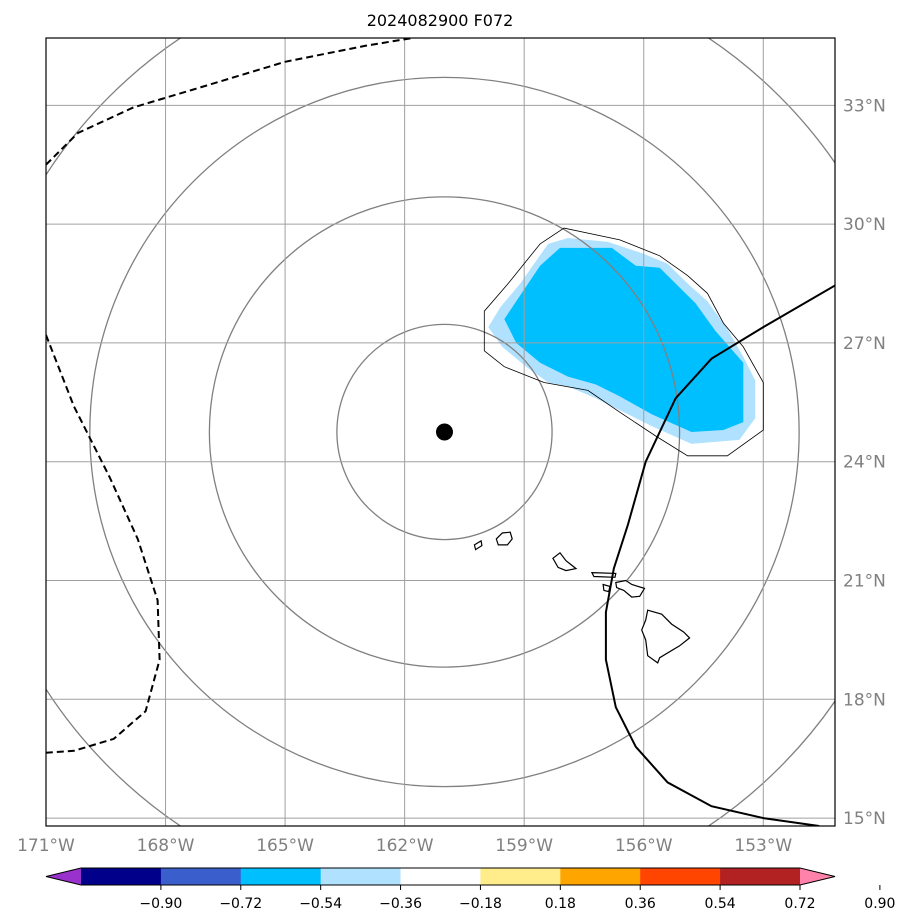  Describe the element at coordinates (864, 225) in the screenshot. I see `lat-tick-label: 30°N` at that location.